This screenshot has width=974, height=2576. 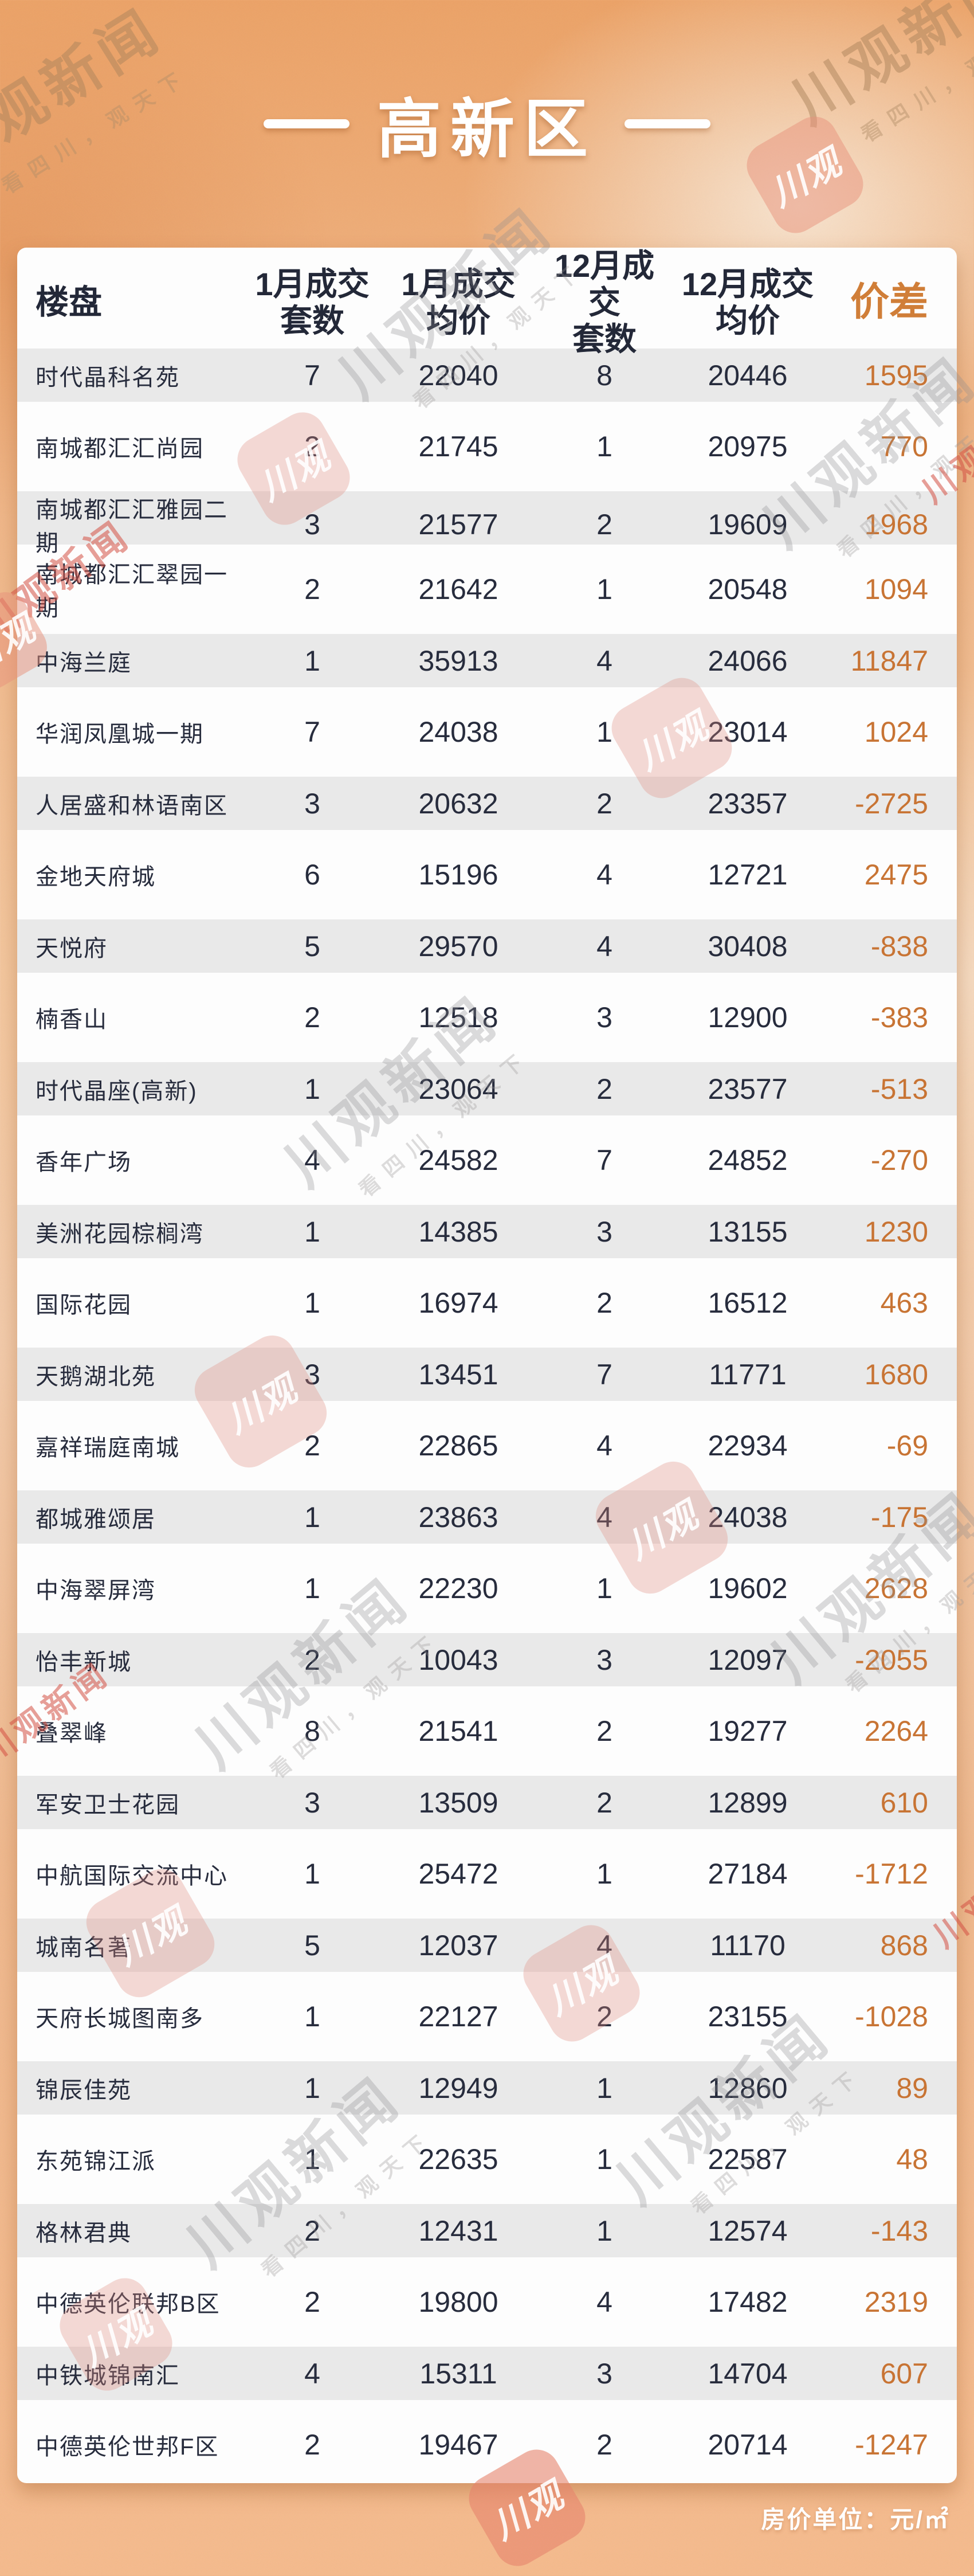 What do you see at coordinates (487, 1374) in the screenshot?
I see `table-row: 天鹅湖北苑 3 13451 7 11771 1680` at bounding box center [487, 1374].